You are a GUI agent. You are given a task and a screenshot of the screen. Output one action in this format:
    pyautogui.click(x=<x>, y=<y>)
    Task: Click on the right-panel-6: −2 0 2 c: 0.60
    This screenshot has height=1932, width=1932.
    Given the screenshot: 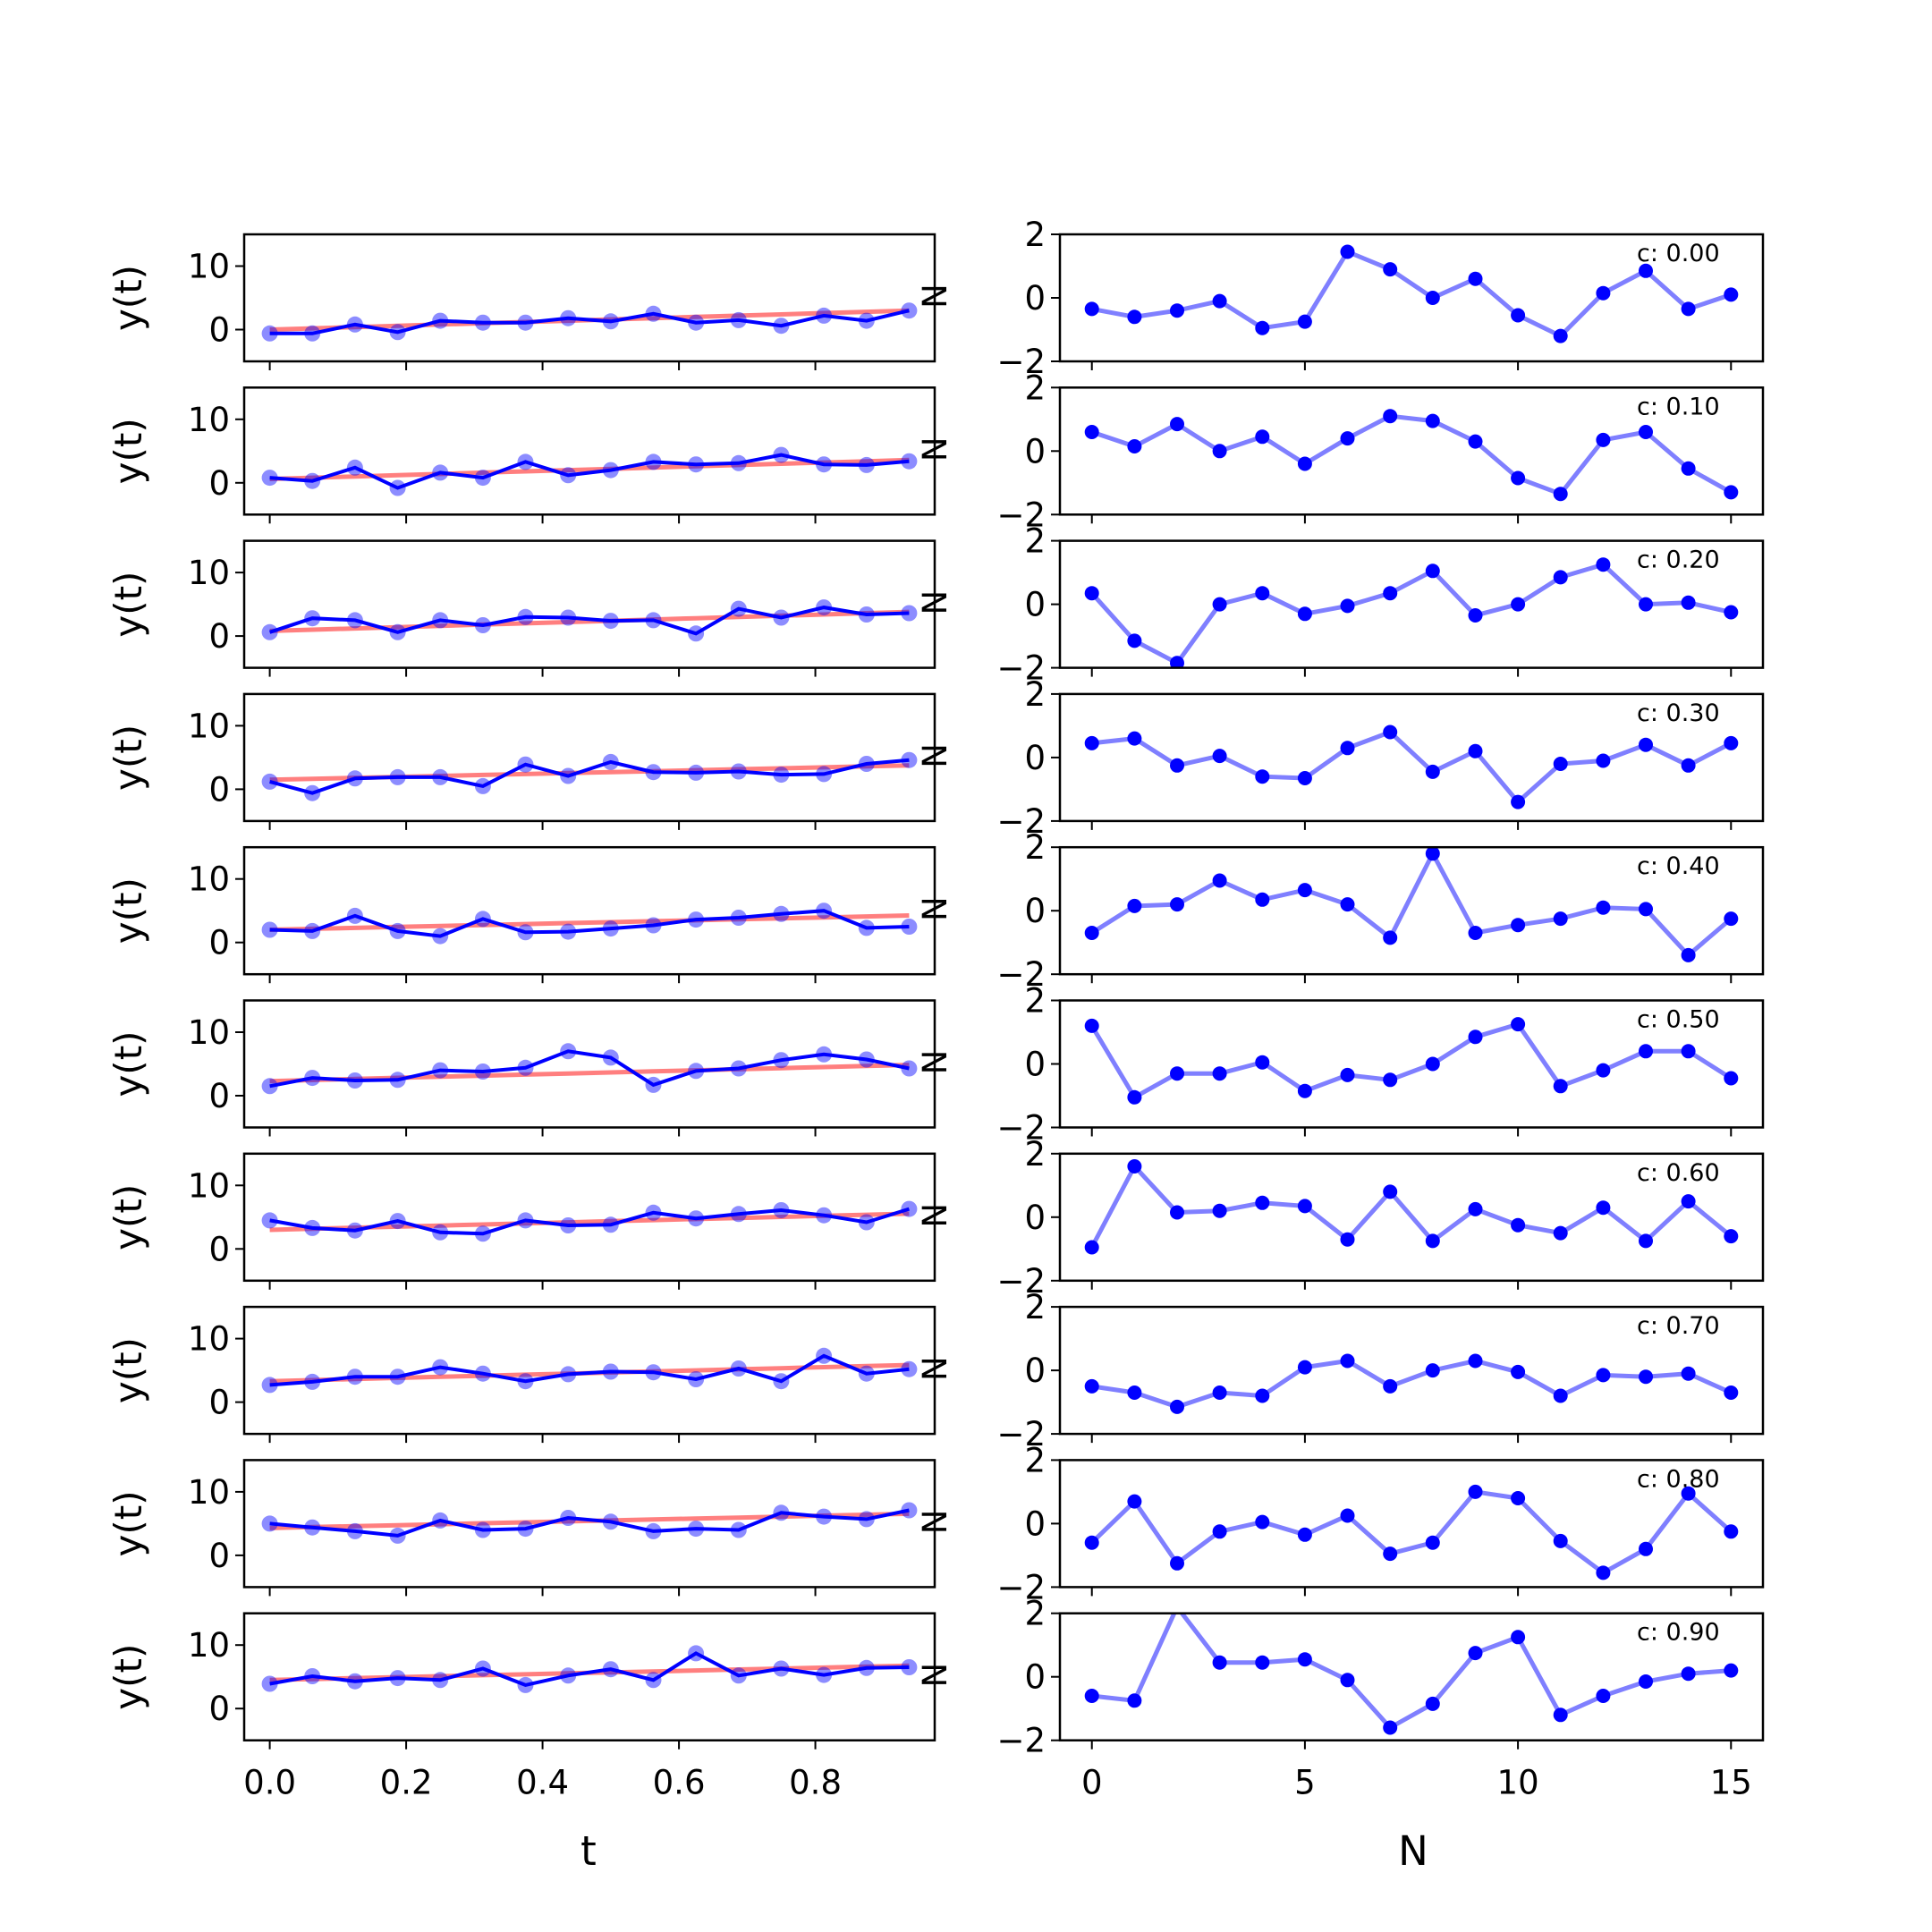 What is the action you would take?
    pyautogui.click(x=1380, y=1218)
    